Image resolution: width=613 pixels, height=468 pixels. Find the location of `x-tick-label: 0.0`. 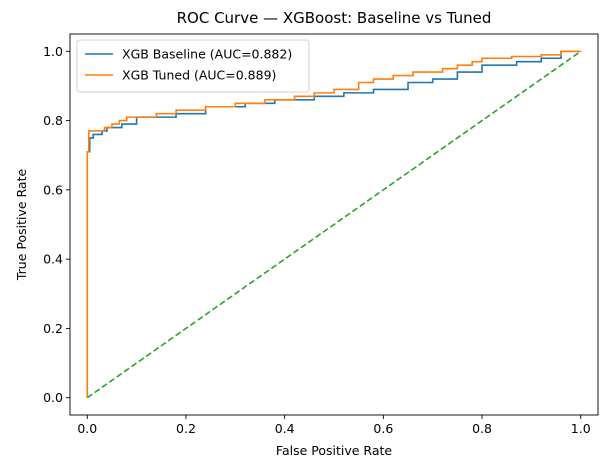

x-tick-label: 0.0 is located at coordinates (87, 428).